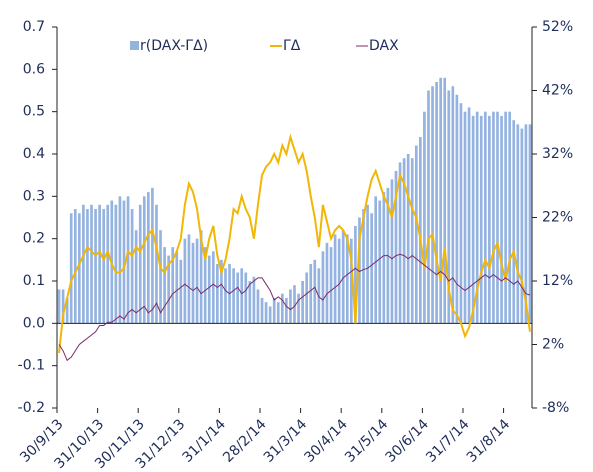  Describe the element at coordinates (557, 281) in the screenshot. I see `y2-tick-label: 12%` at that location.